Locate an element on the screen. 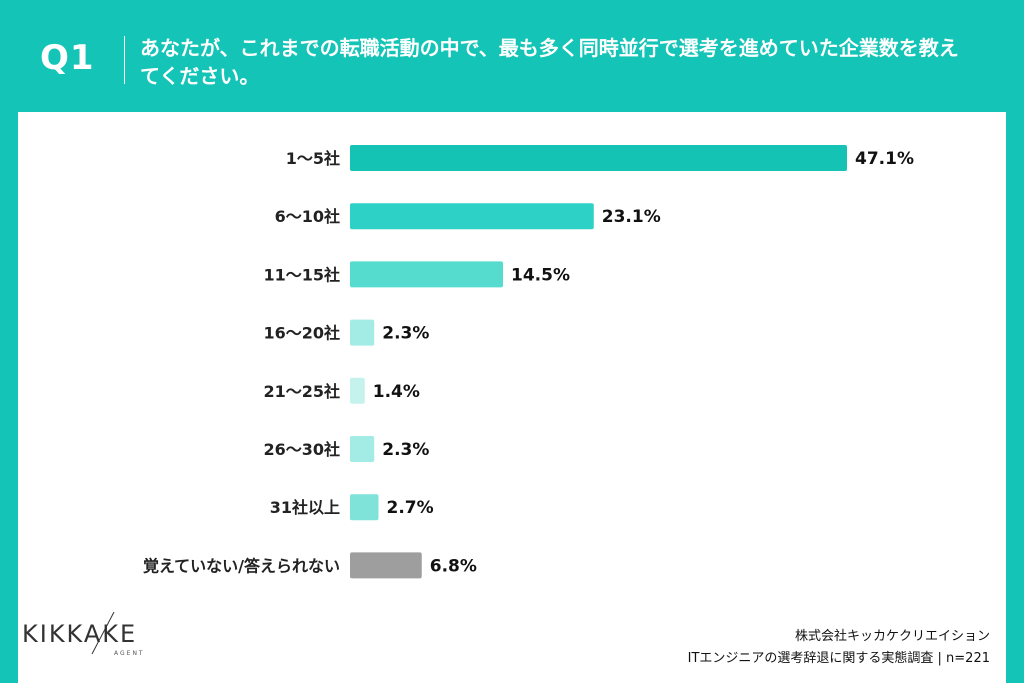 This screenshot has width=1024, height=683. value-label: 23.1% is located at coordinates (631, 217).